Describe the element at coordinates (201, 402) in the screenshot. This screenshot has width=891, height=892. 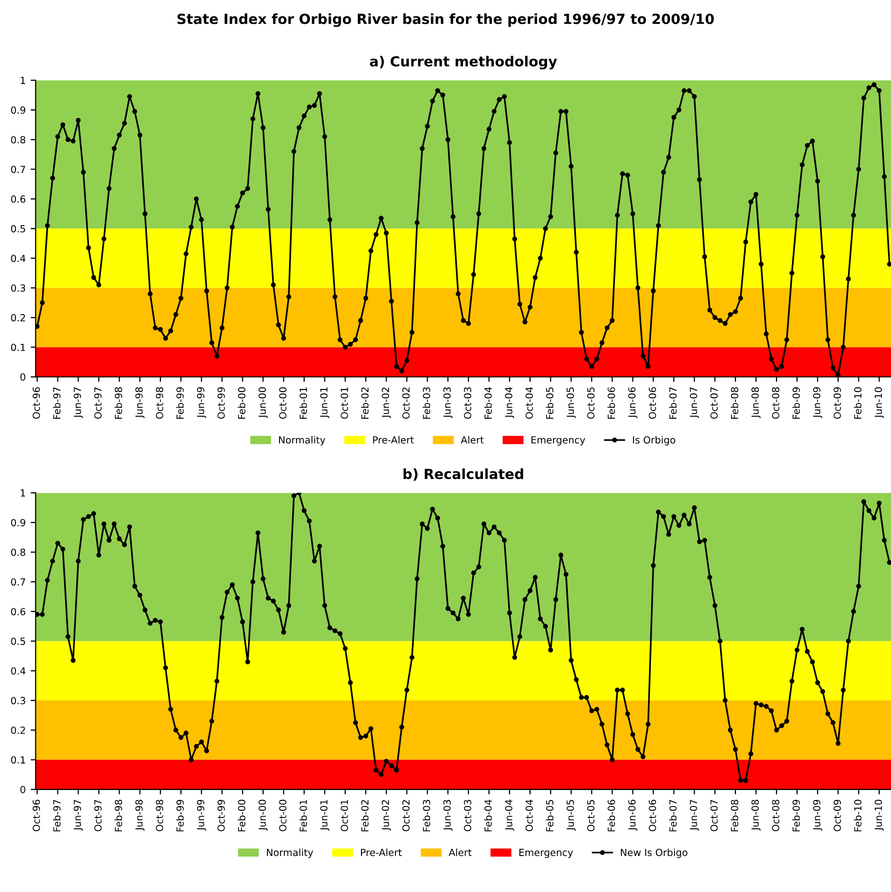
I see `x-tick-label: Jun-99` at that location.